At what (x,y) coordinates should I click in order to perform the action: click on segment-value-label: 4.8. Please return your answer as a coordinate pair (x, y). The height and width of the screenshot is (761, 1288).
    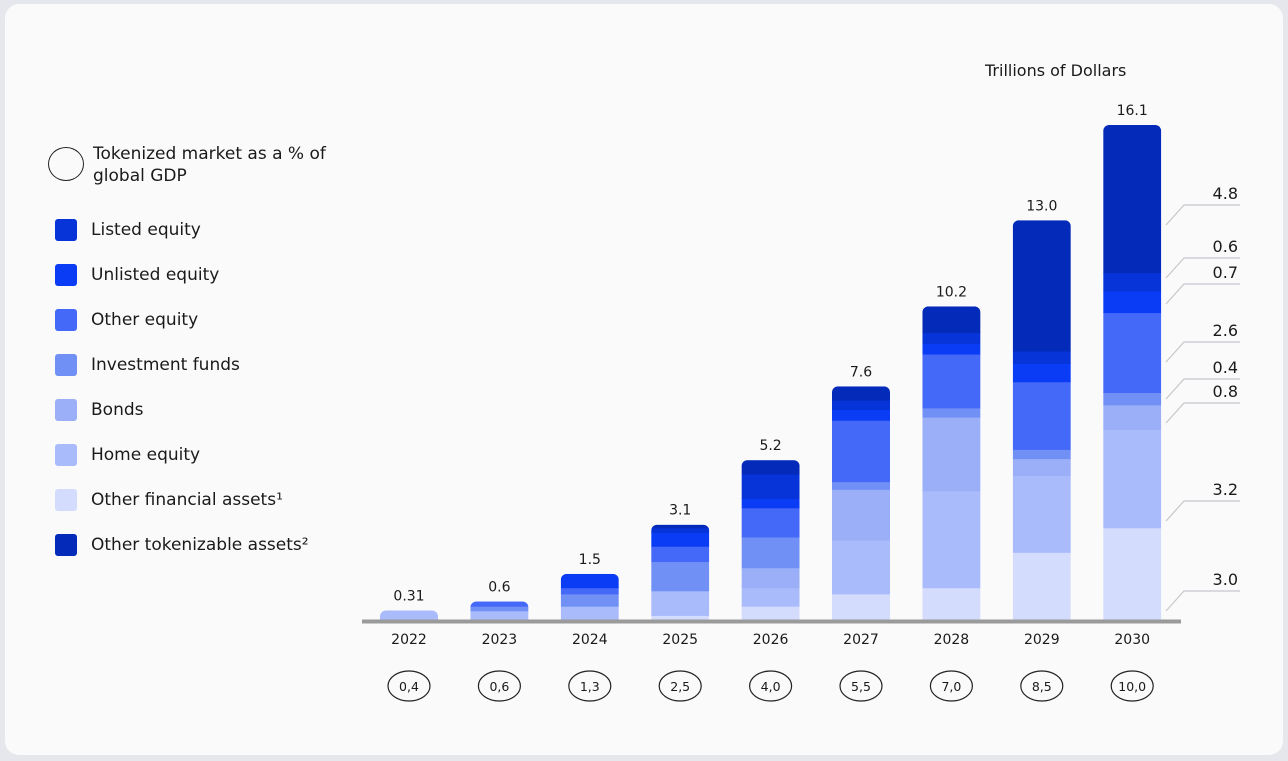
    Looking at the image, I should click on (1225, 193).